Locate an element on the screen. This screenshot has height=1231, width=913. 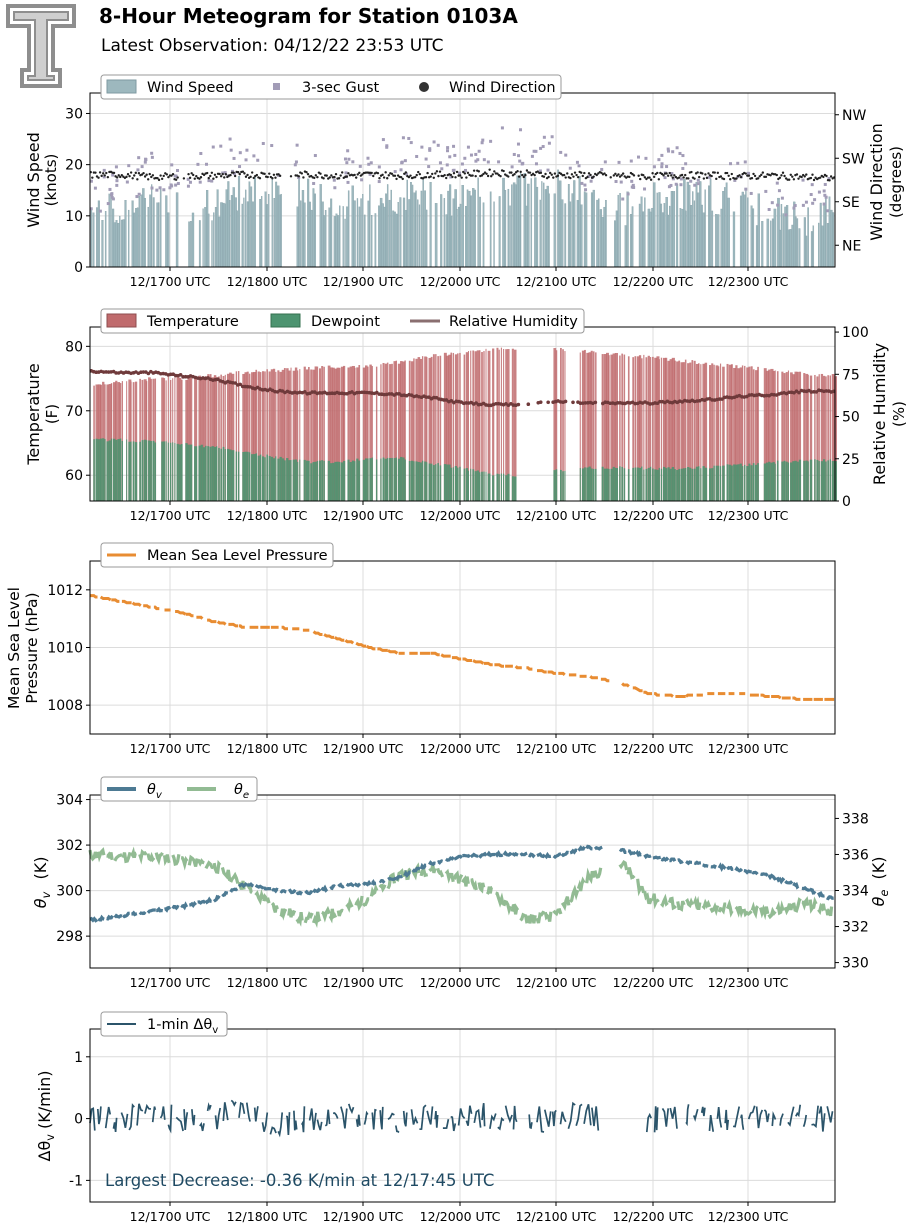
y2-axis-label-unit: (K) is located at coordinates (878, 868).